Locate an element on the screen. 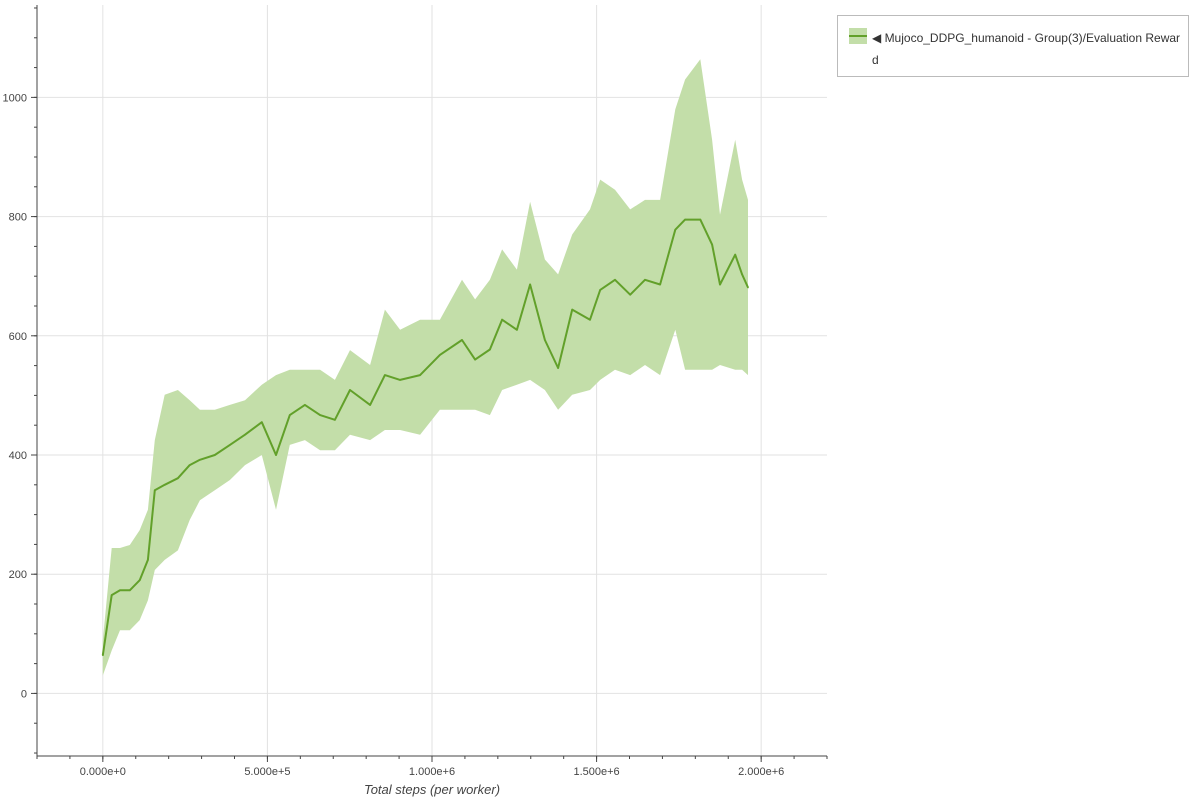 This screenshot has height=800, width=1200. x-tick-label: 1.000e+6 is located at coordinates (432, 772).